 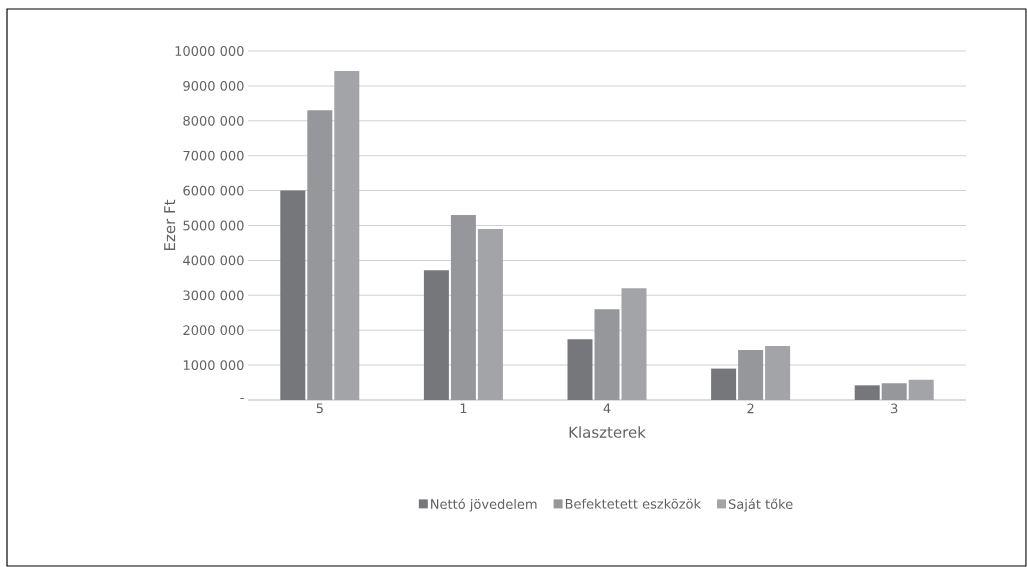 What do you see at coordinates (750, 408) in the screenshot?
I see `x-tick-label: 2` at bounding box center [750, 408].